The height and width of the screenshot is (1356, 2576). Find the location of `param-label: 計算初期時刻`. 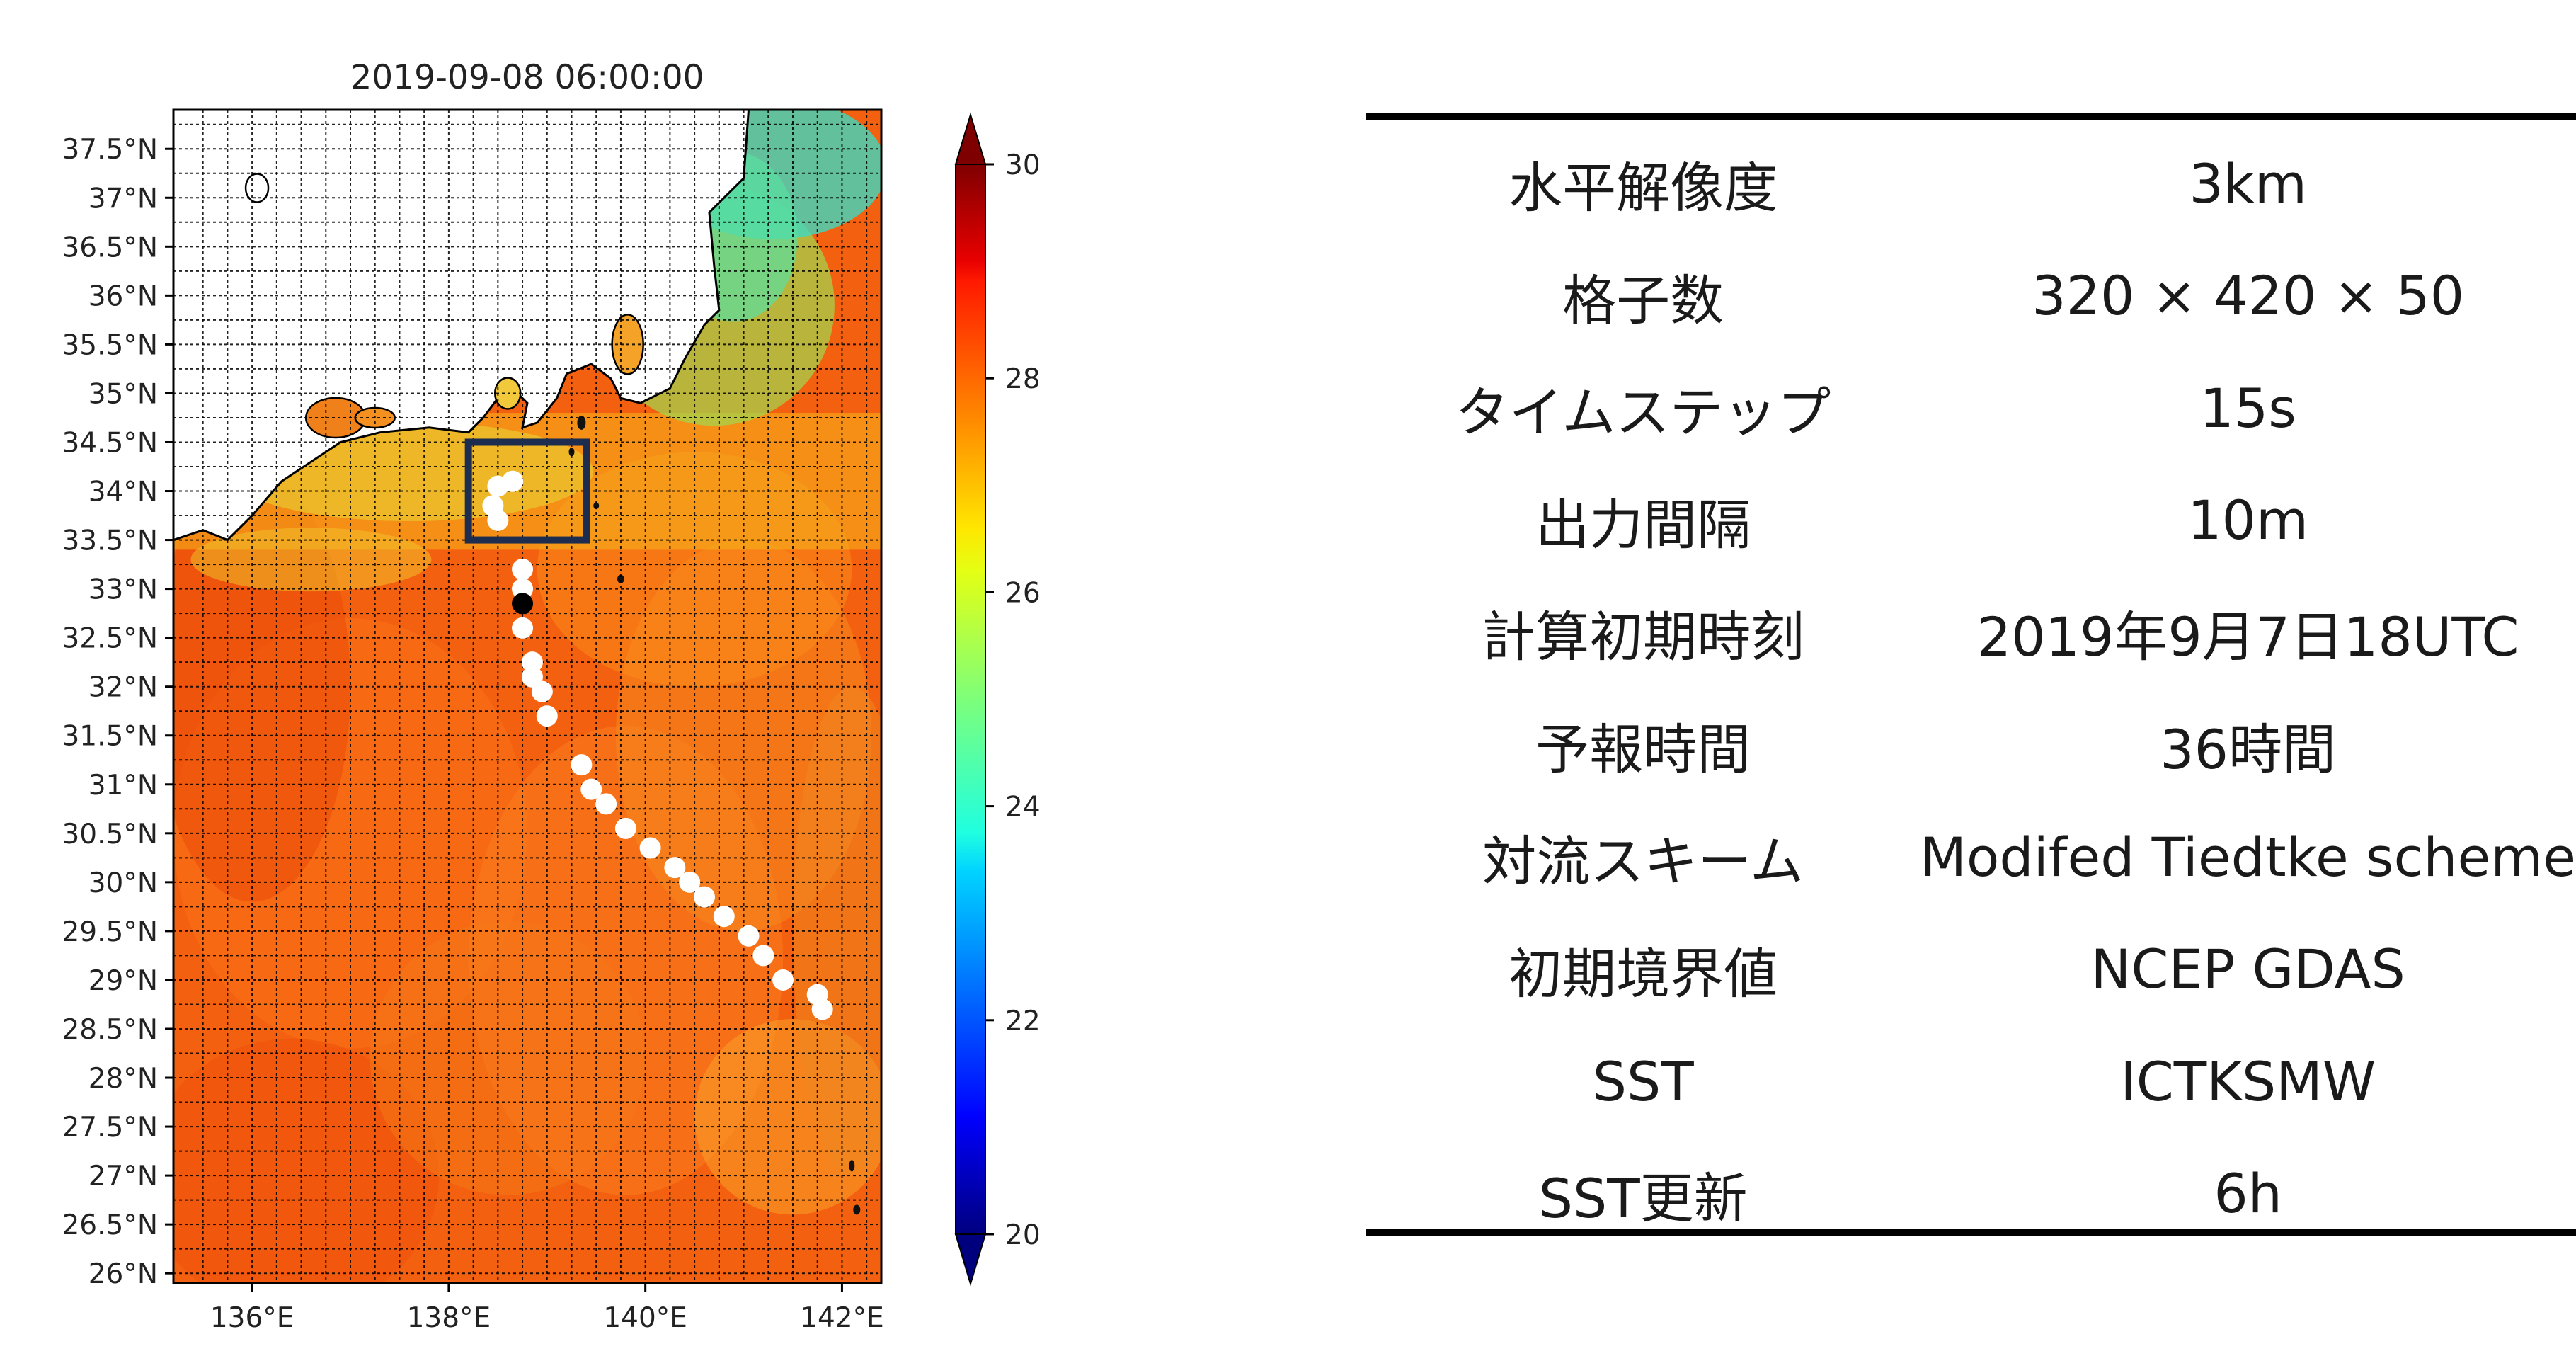

param-label: 計算初期時刻 is located at coordinates (1643, 637).